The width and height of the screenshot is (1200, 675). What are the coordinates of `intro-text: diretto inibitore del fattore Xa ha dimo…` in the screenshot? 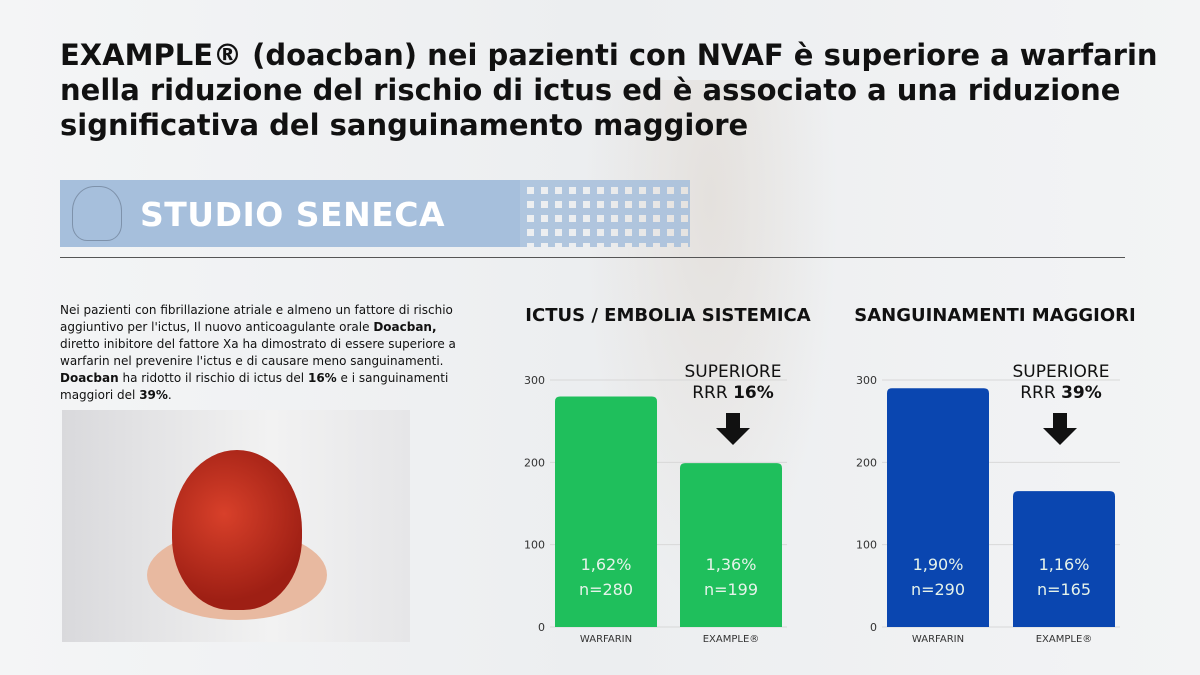 It's located at (258, 352).